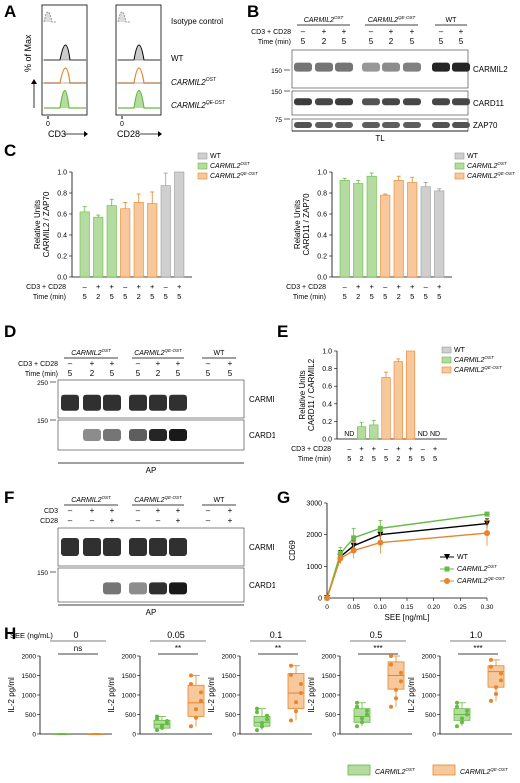 This screenshot has height=783, width=520. Describe the element at coordinates (37, 224) in the screenshot. I see `y-axis-label-1: Relative Units` at that location.